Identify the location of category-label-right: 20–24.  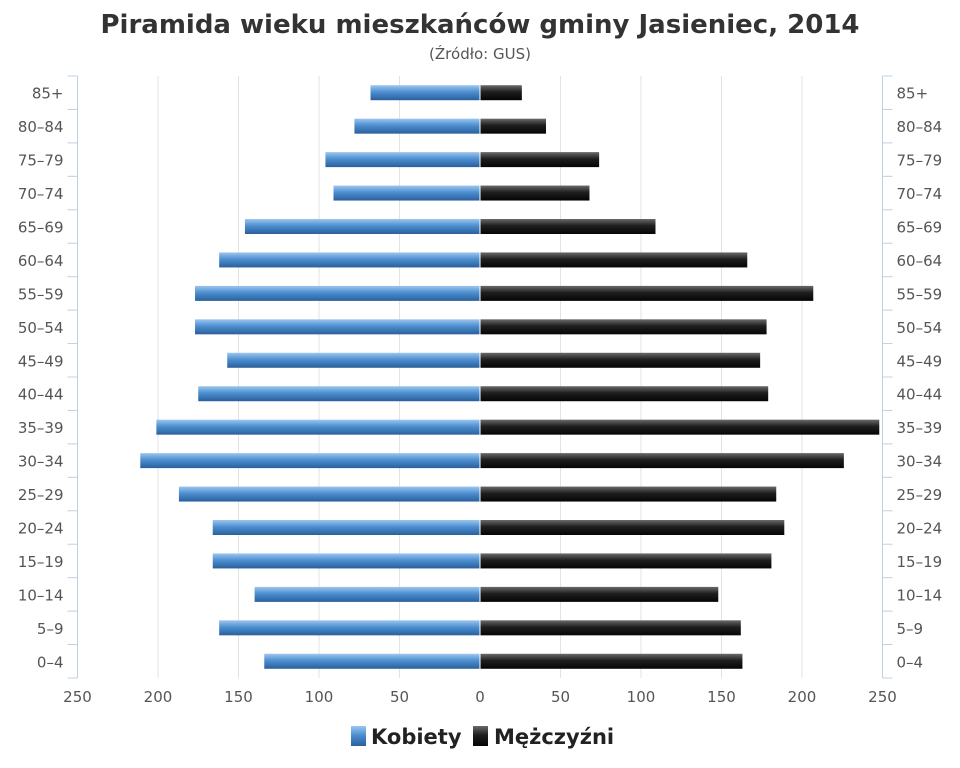
(920, 529).